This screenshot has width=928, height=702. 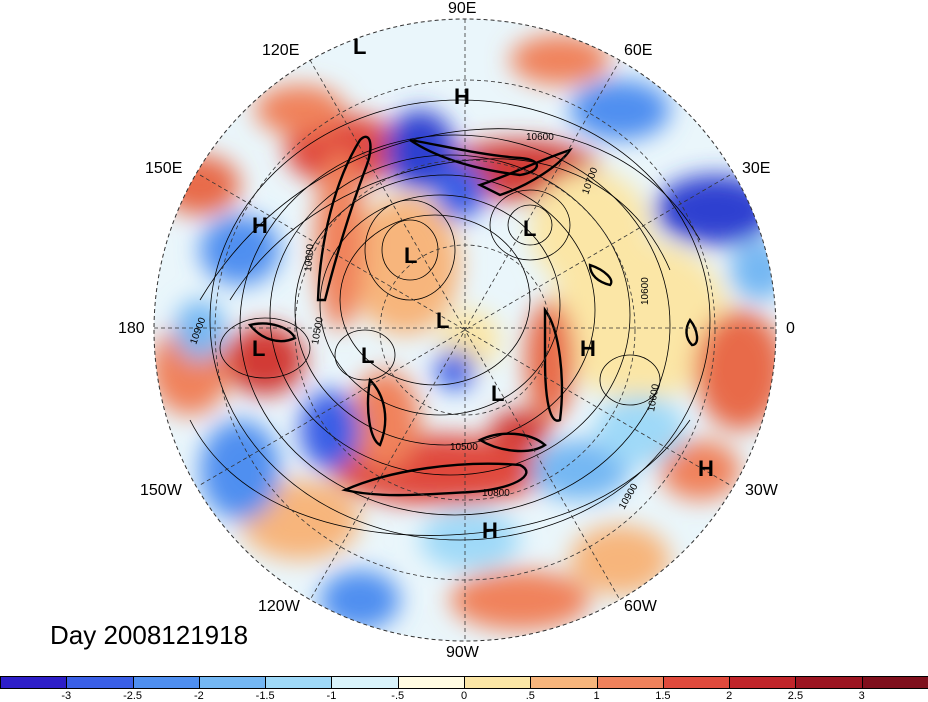 What do you see at coordinates (638, 50) in the screenshot?
I see `lon-label-60e: 60E` at bounding box center [638, 50].